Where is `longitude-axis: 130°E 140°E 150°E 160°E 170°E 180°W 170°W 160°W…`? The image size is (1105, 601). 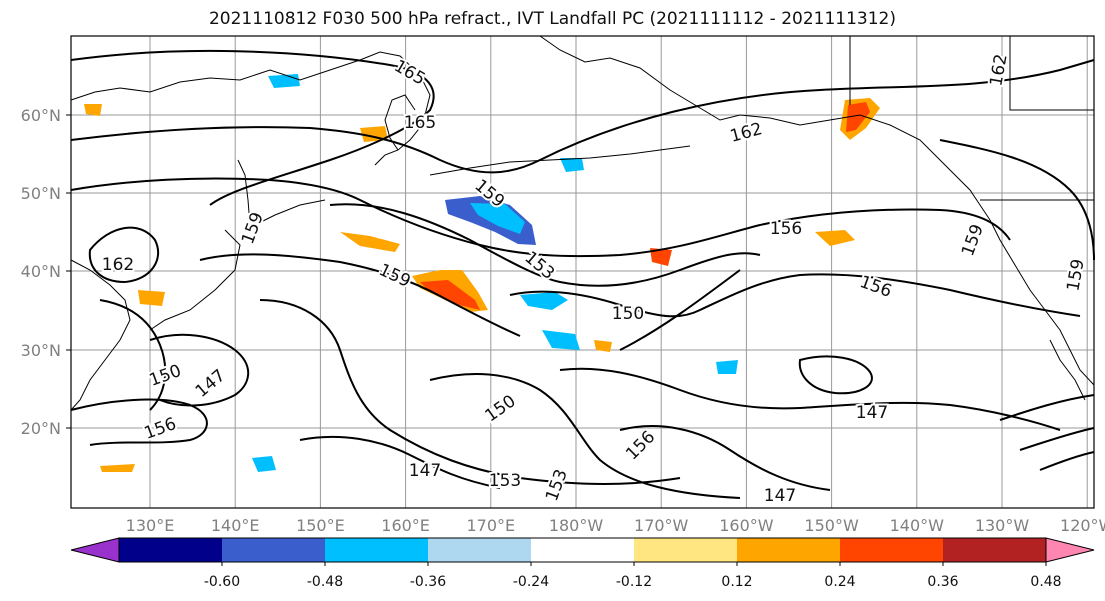
longitude-axis: 130°E 140°E 150°E 160°E 170°E 180°W 170°W 160°W… is located at coordinates (615, 525).